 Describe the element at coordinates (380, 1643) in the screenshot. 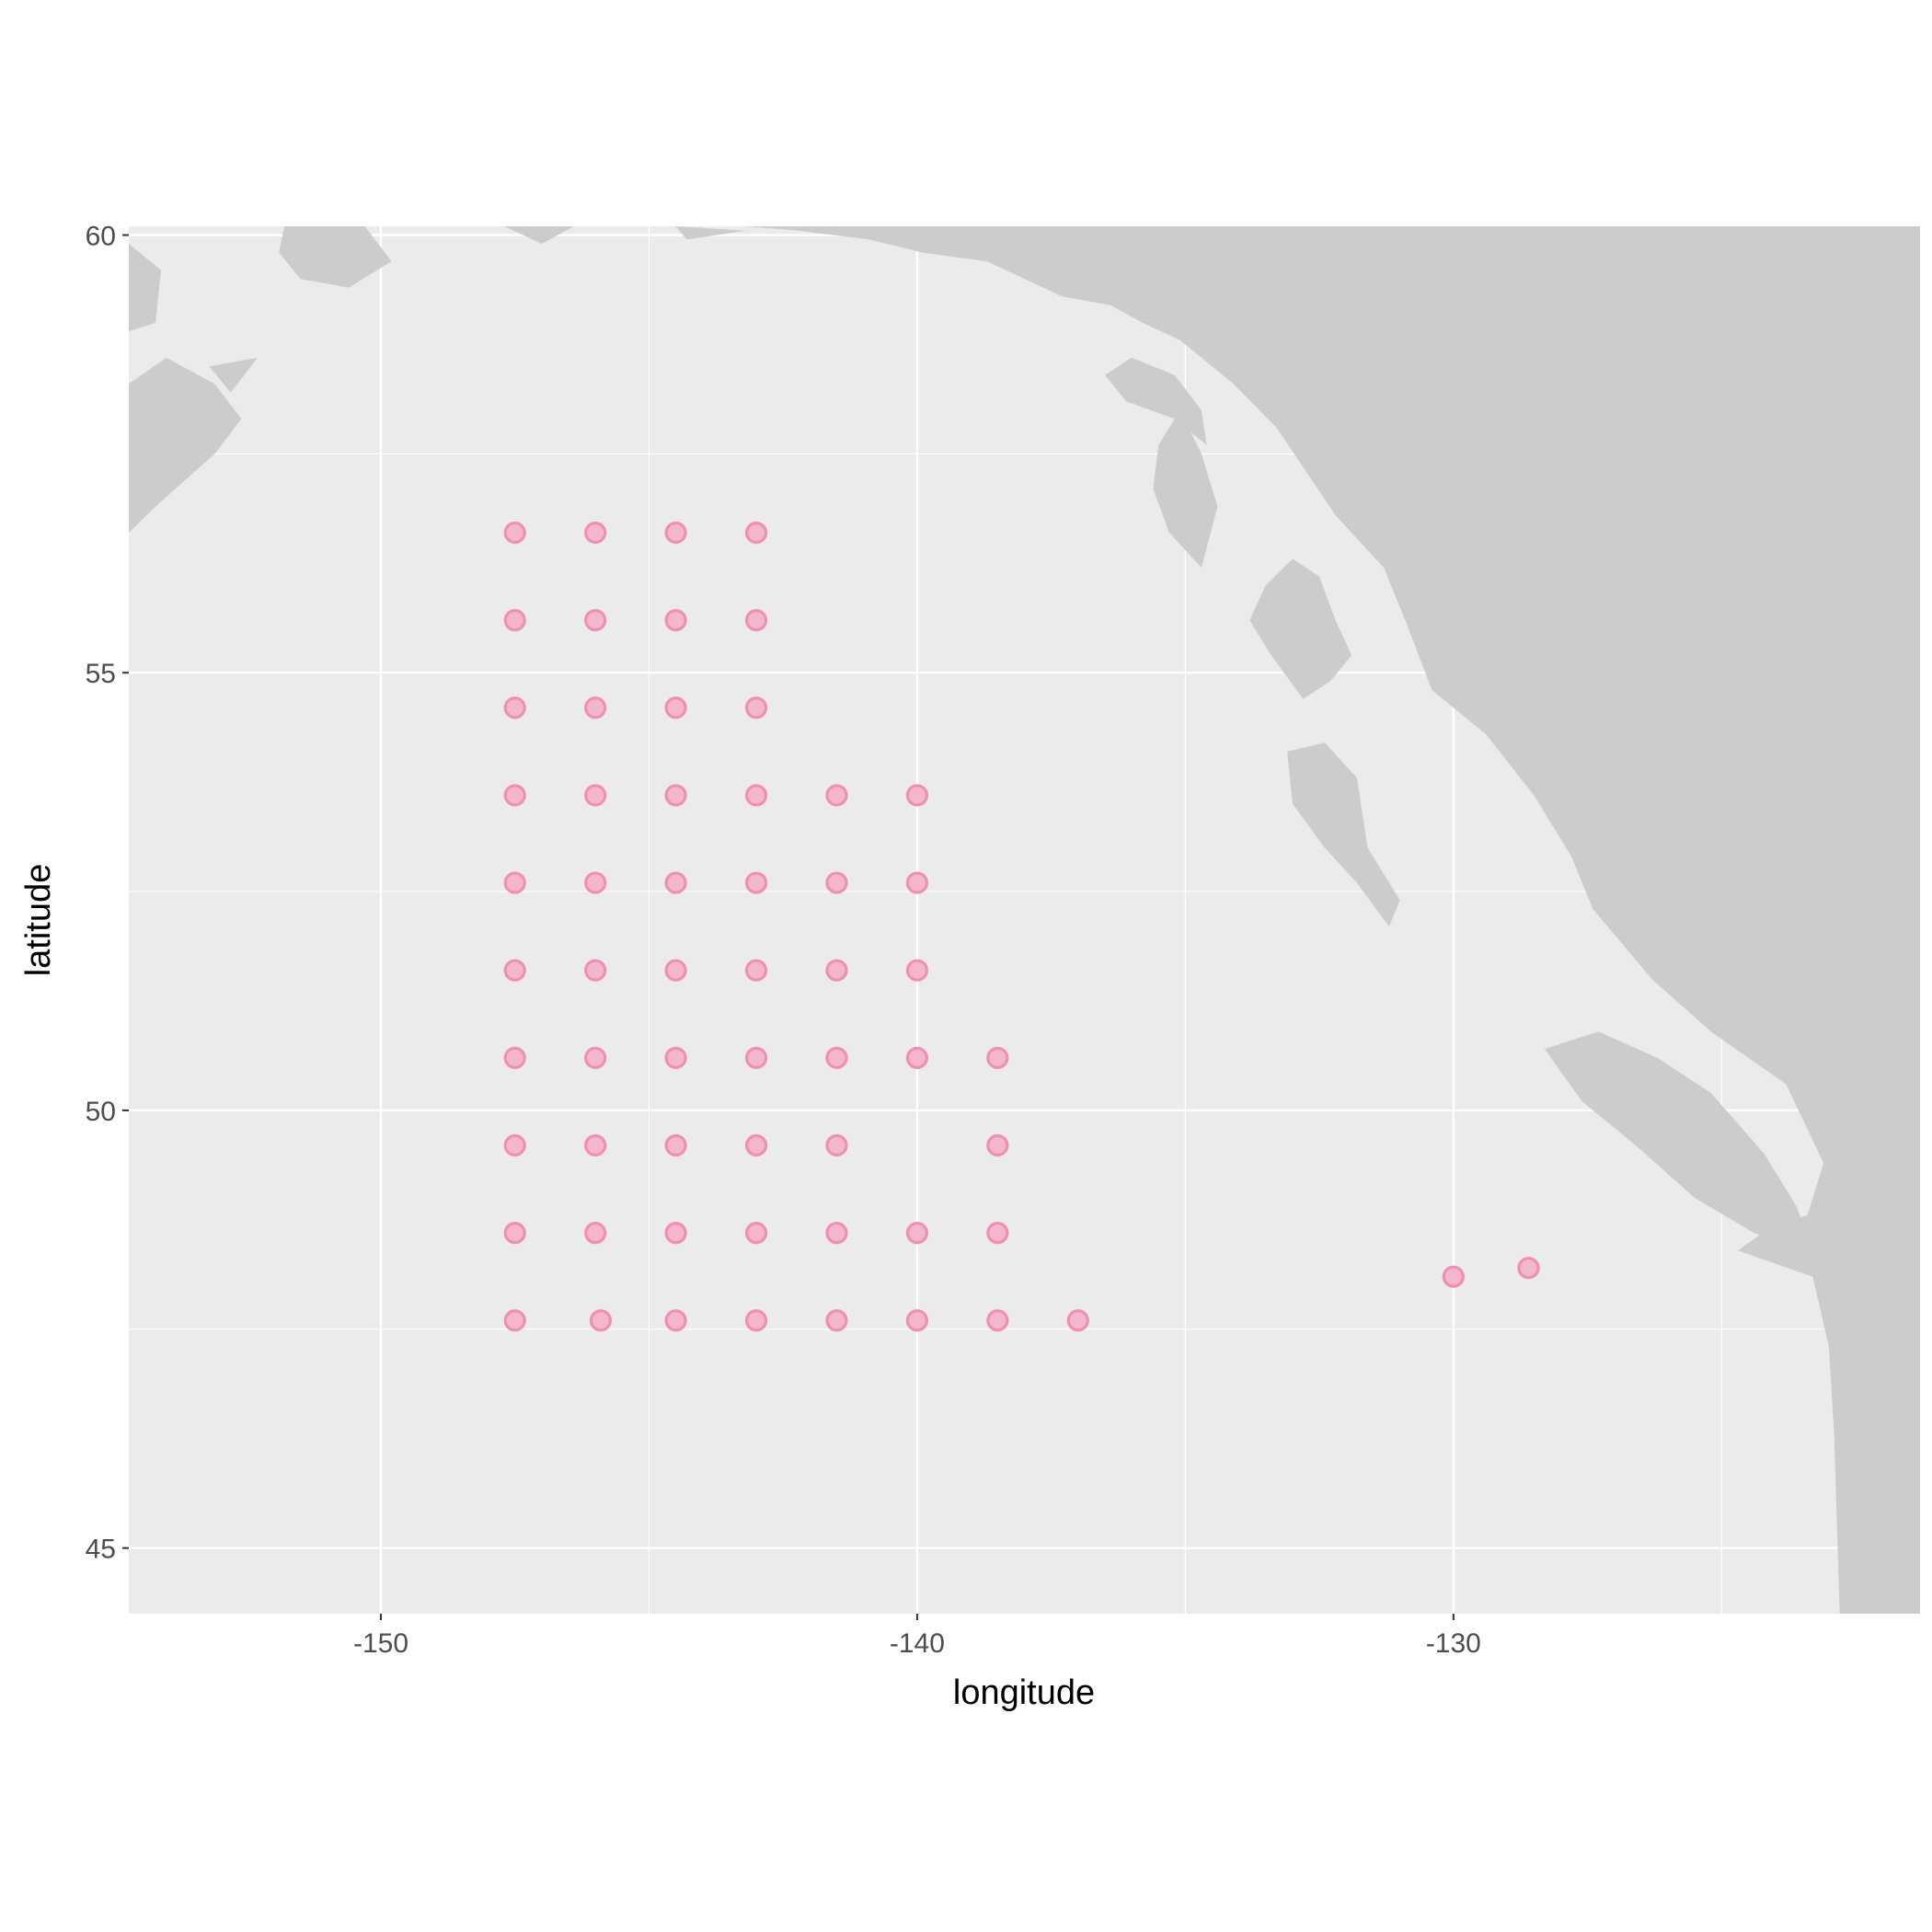

I see `x-tick-label: -150` at that location.